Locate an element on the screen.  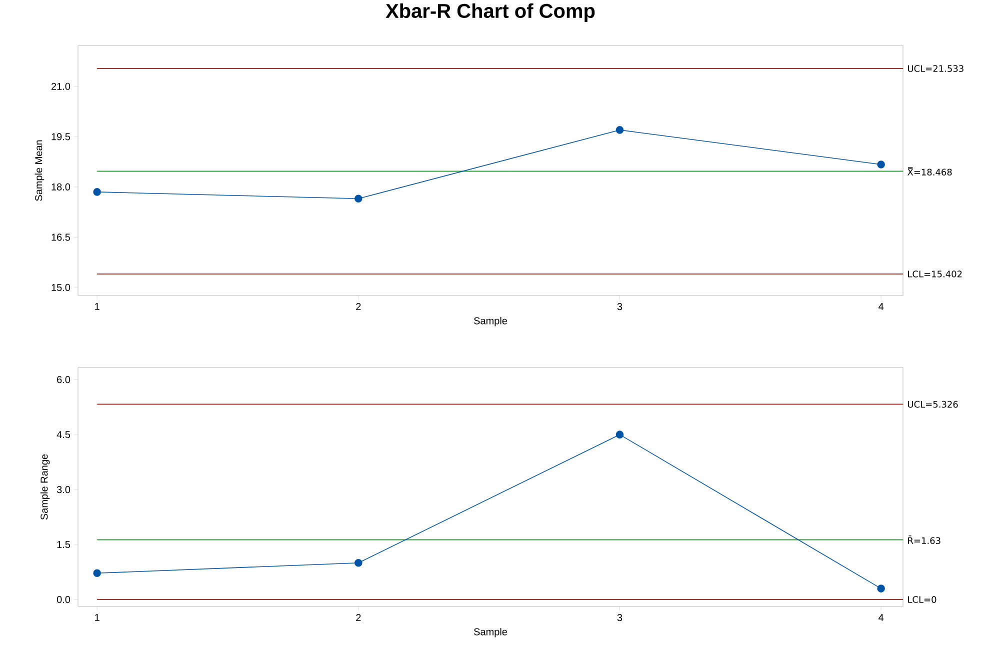
chart-title: Xbar-R Chart of Comp is located at coordinates (490, 13).